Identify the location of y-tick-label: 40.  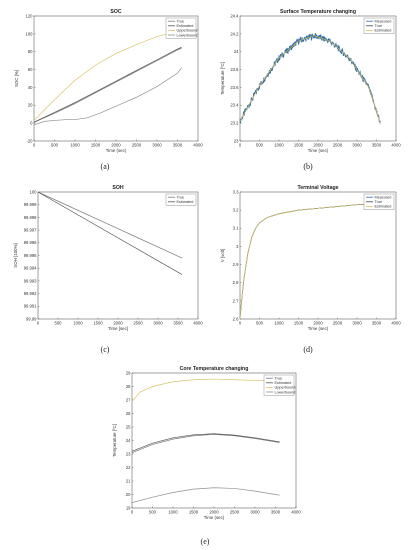
(30, 87).